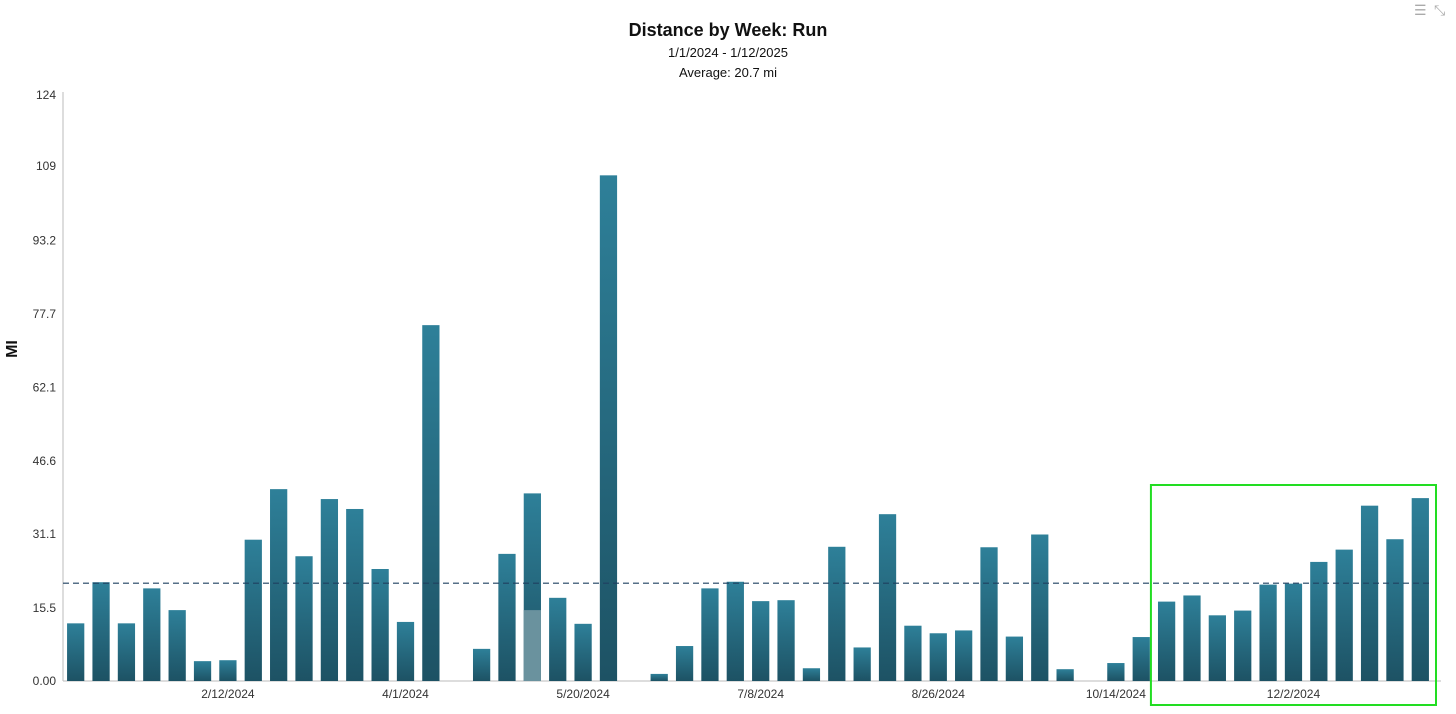 The width and height of the screenshot is (1456, 714). Describe the element at coordinates (228, 694) in the screenshot. I see `x-tick-label: 2/12/2024` at that location.